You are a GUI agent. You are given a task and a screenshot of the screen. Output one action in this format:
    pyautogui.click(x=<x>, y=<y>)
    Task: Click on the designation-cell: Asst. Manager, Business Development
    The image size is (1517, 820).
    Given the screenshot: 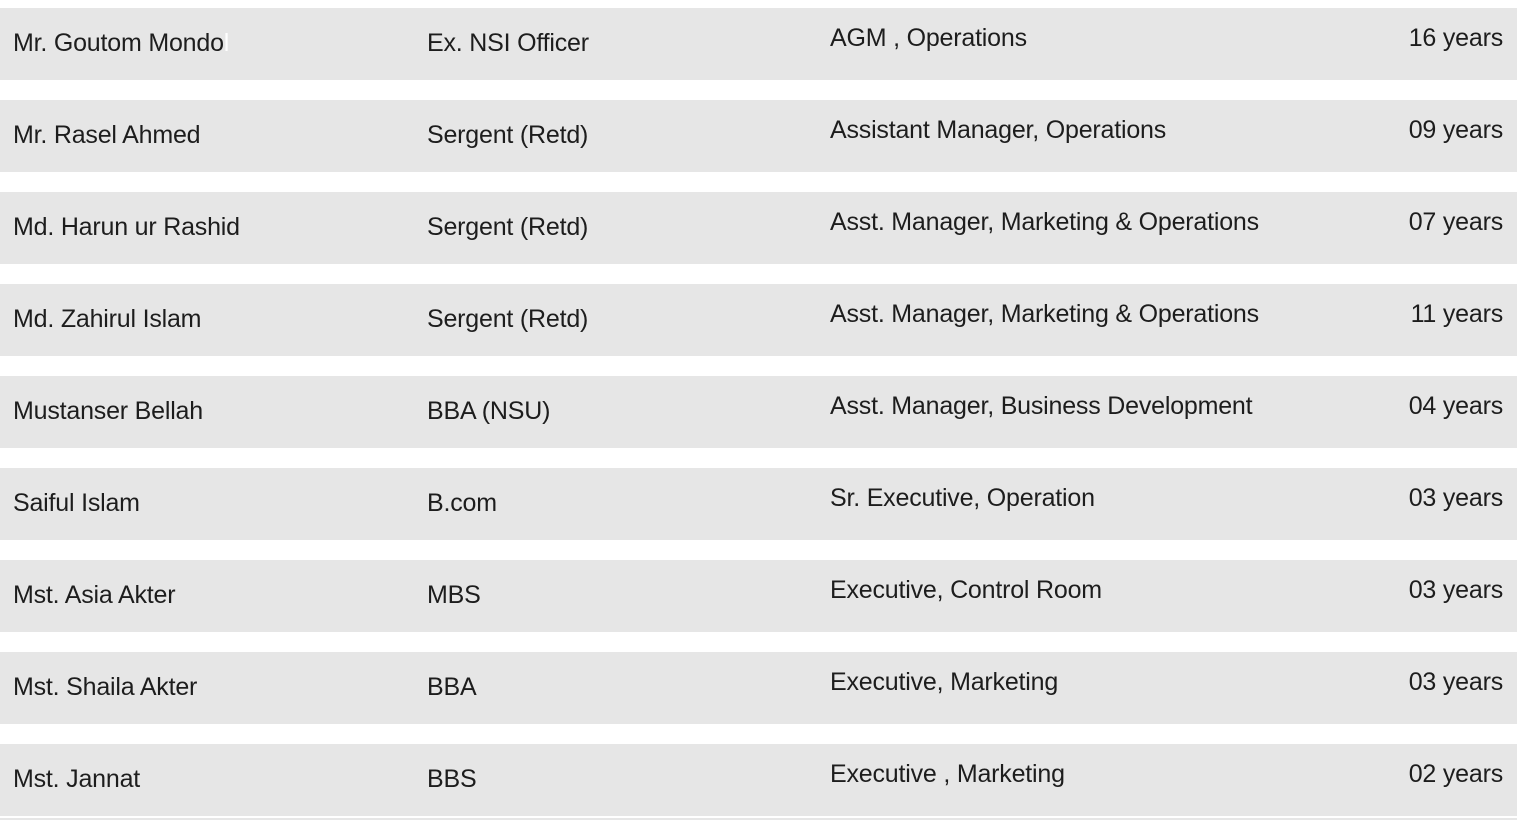 What is the action you would take?
    pyautogui.click(x=1041, y=407)
    